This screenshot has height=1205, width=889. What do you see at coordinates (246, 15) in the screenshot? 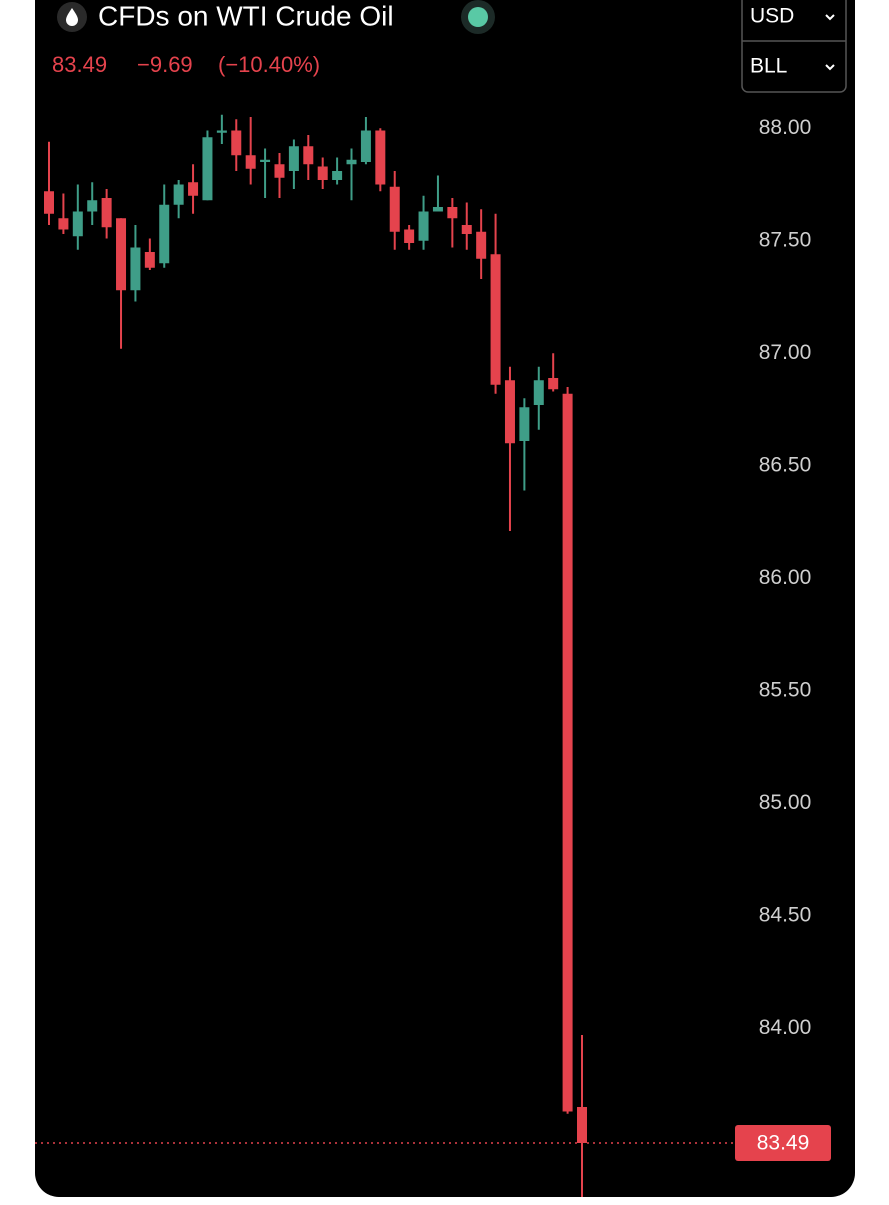
I see `chart-title: CFDs on WTI Crude Oil` at bounding box center [246, 15].